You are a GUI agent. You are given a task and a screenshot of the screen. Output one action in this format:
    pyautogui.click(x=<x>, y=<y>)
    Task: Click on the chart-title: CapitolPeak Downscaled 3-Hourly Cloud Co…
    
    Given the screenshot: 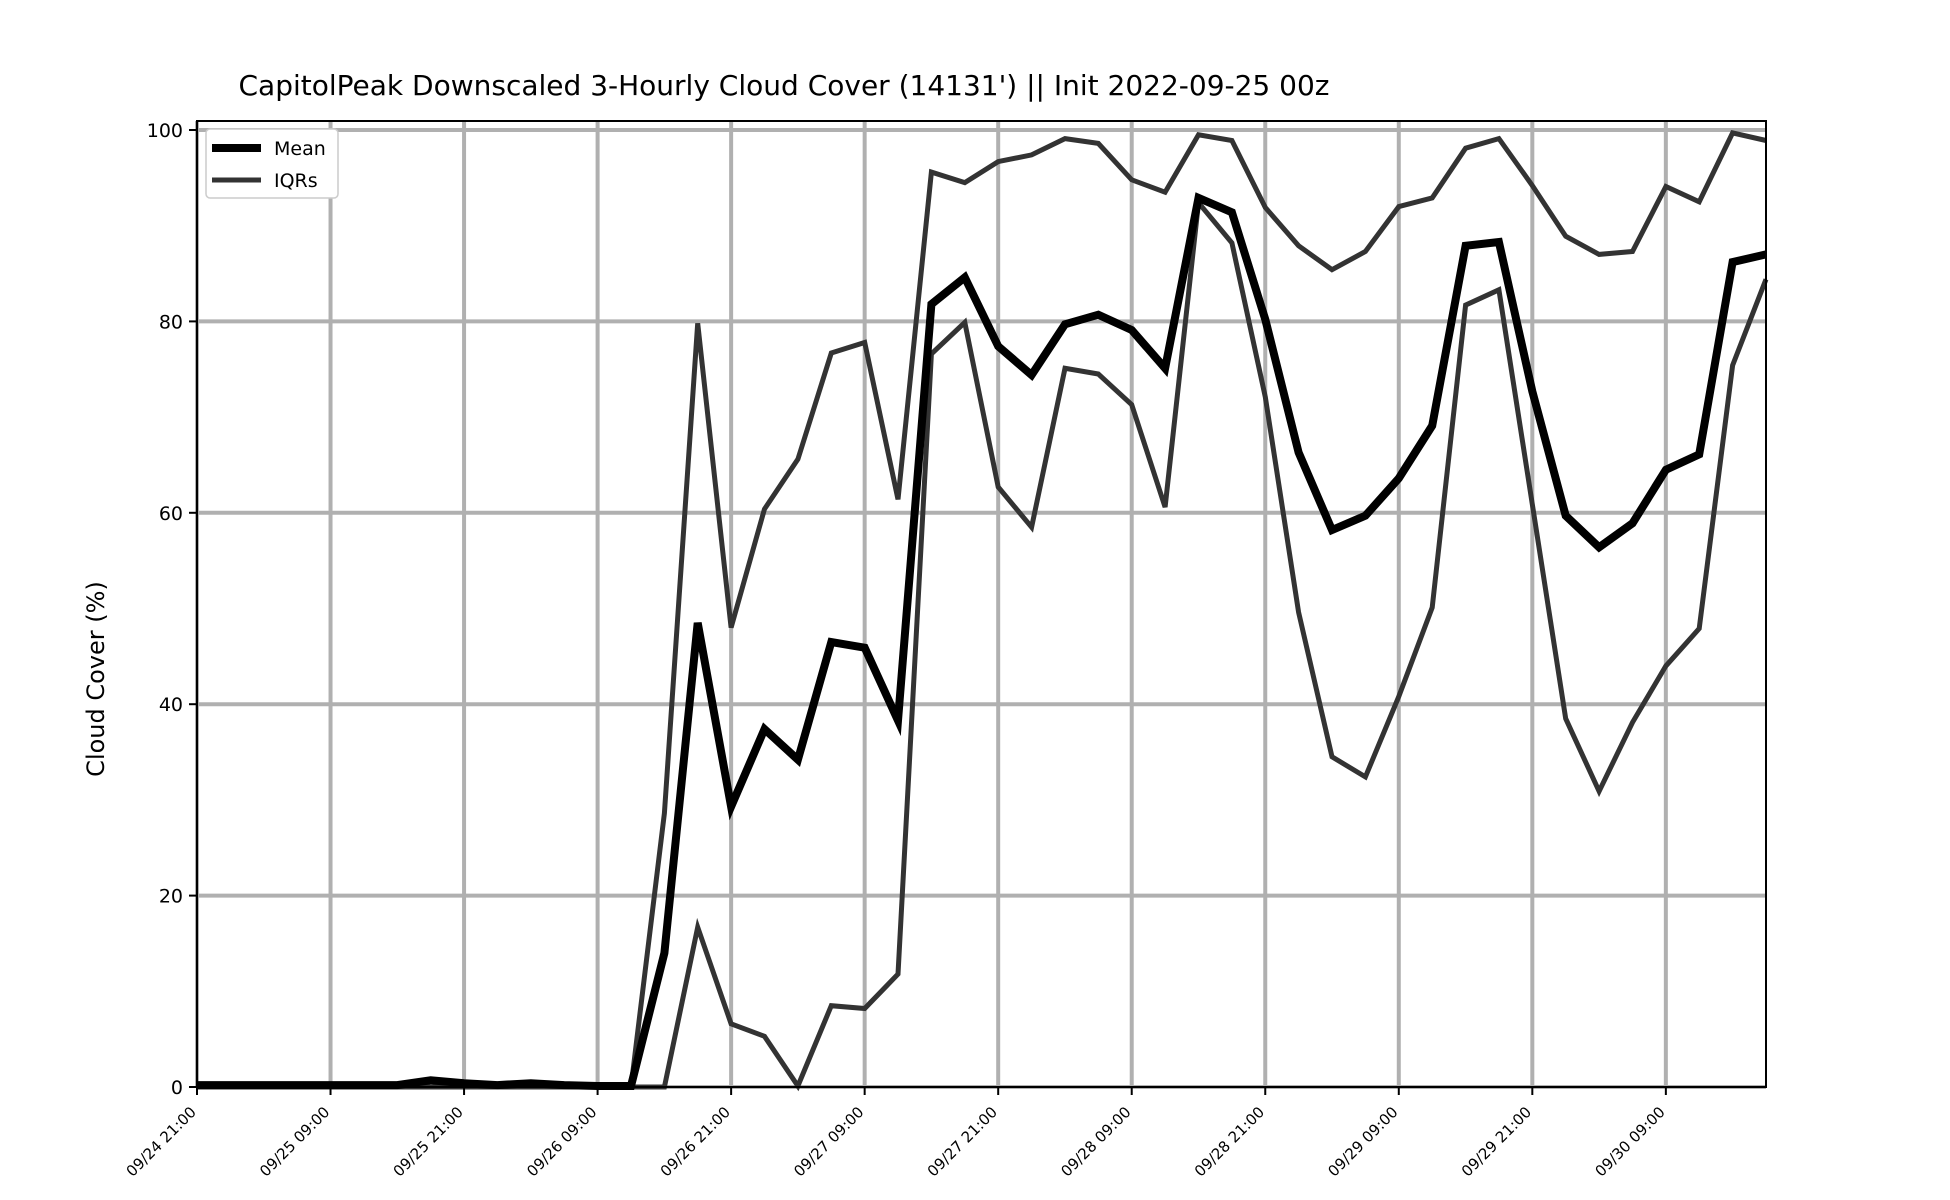 What is the action you would take?
    pyautogui.click(x=784, y=85)
    